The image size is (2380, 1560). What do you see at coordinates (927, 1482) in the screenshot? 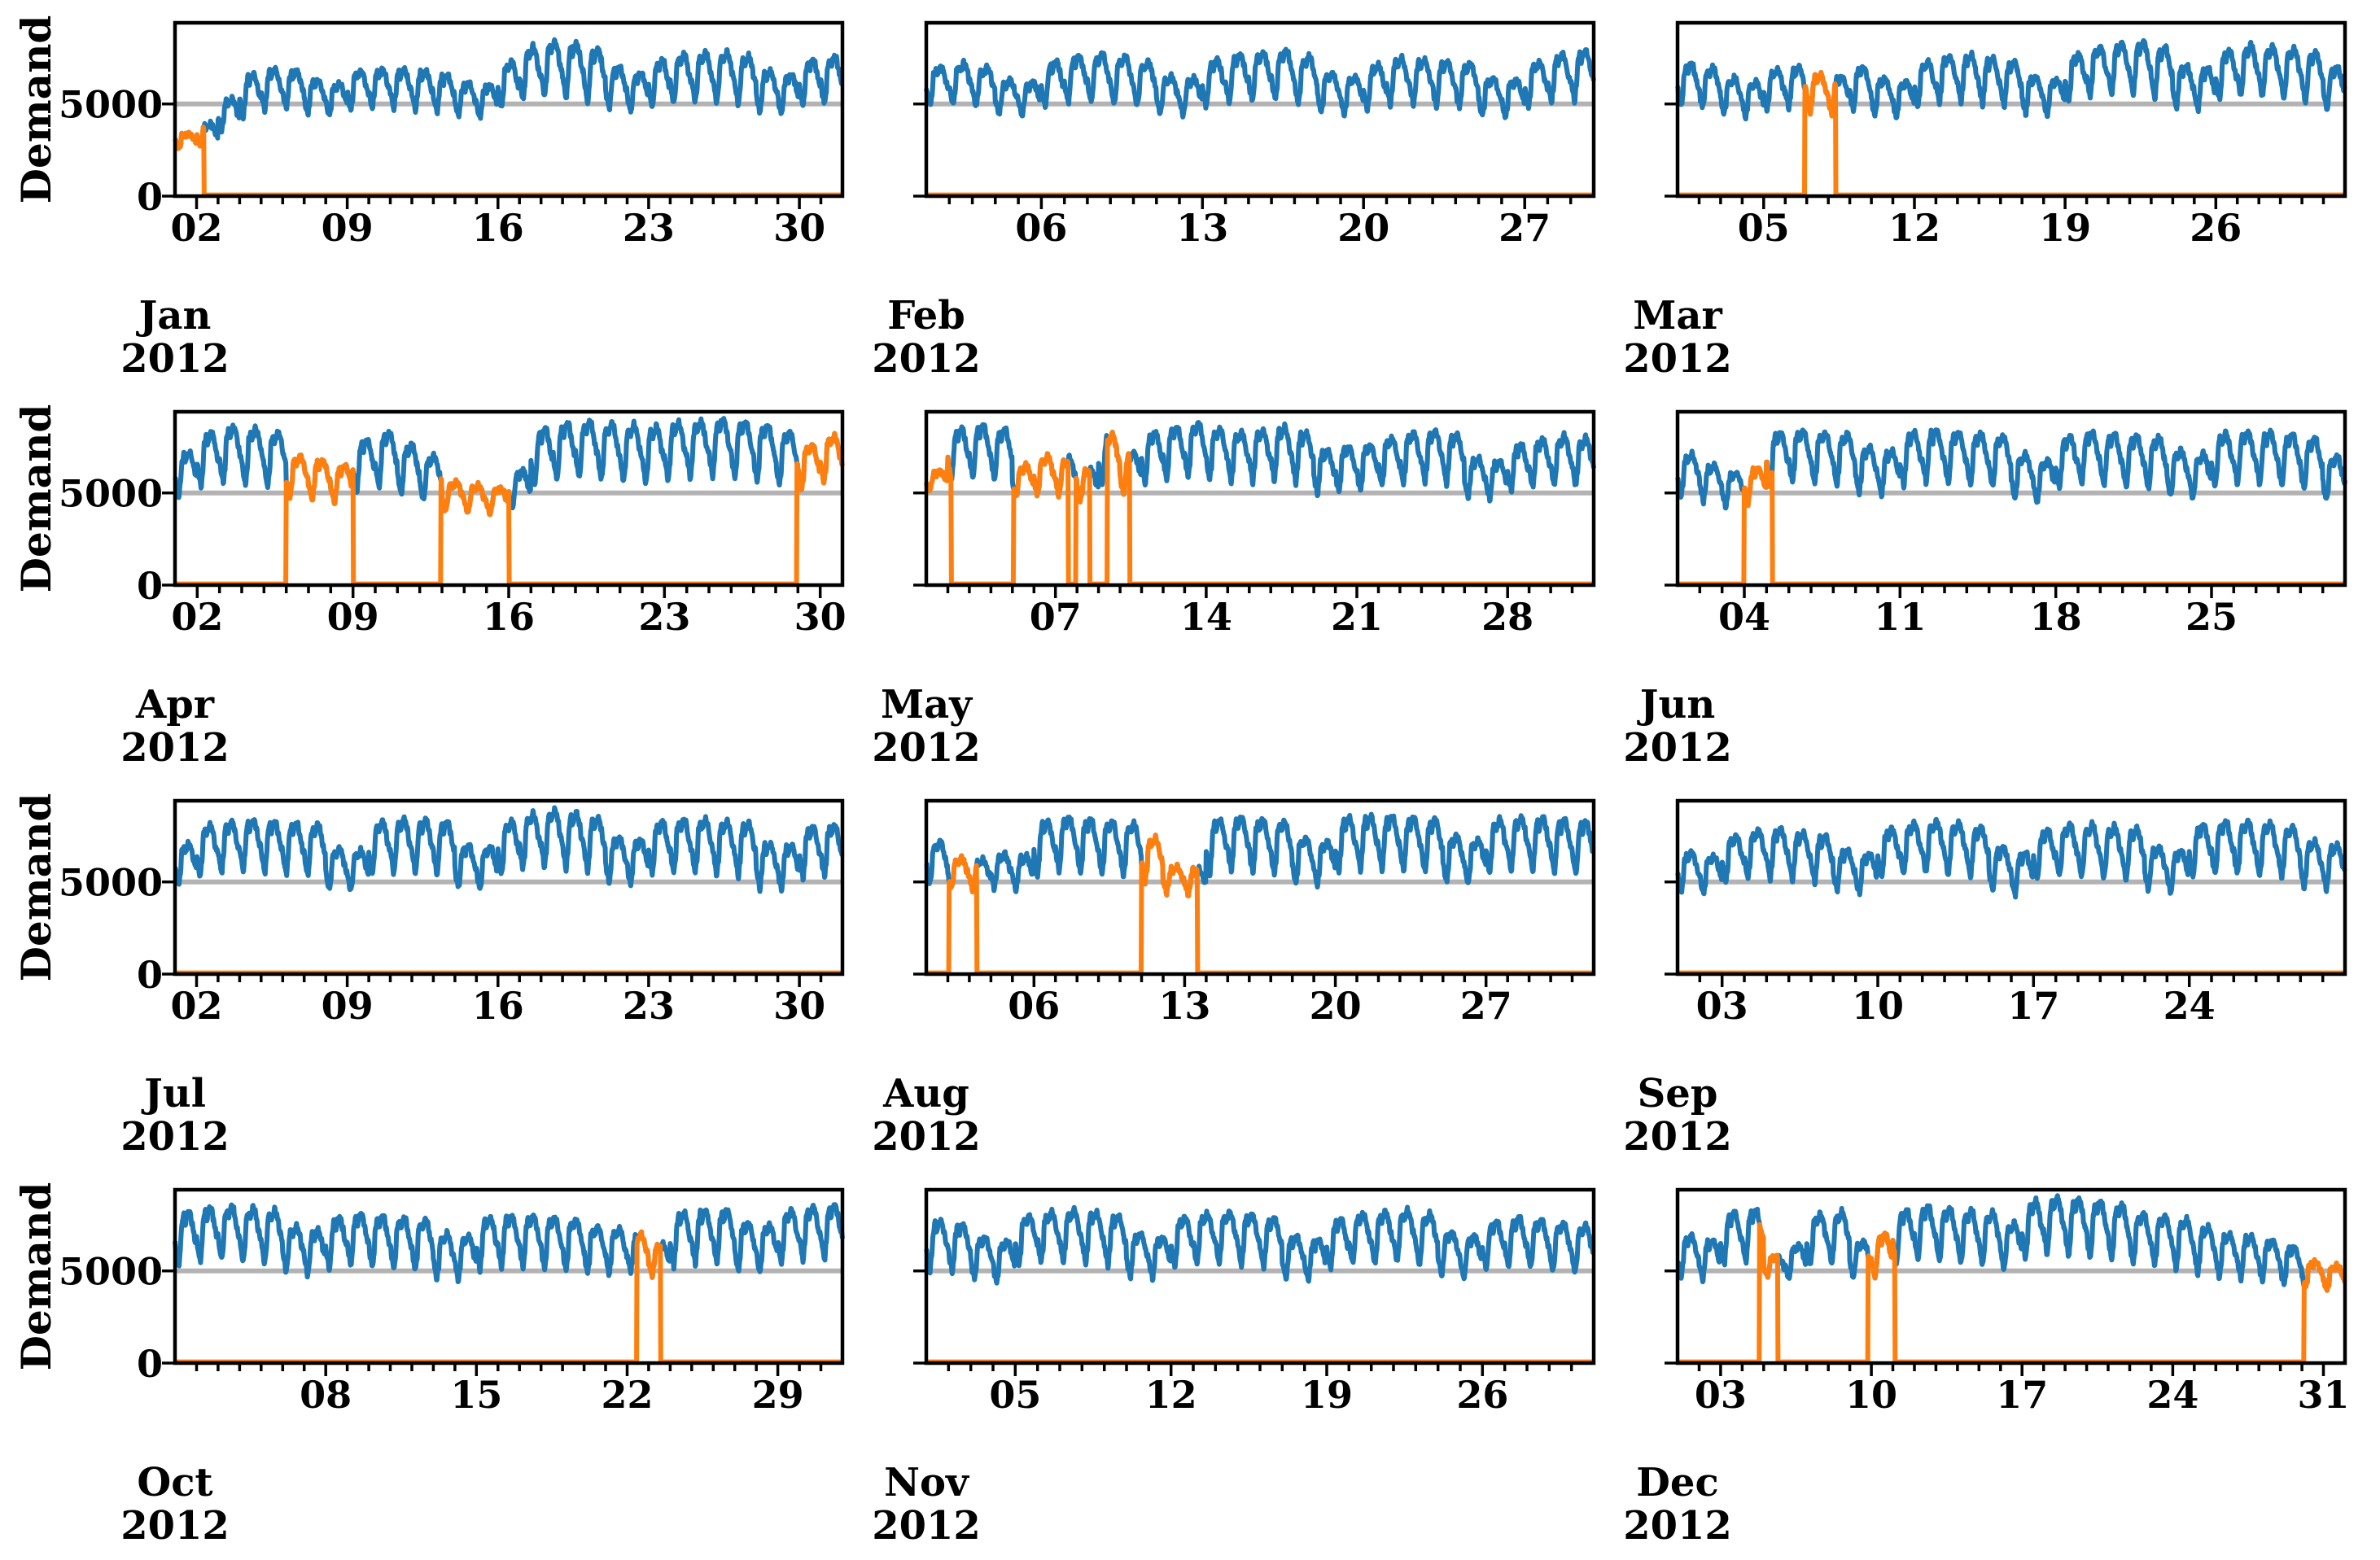
I see `month-label: Nov` at bounding box center [927, 1482].